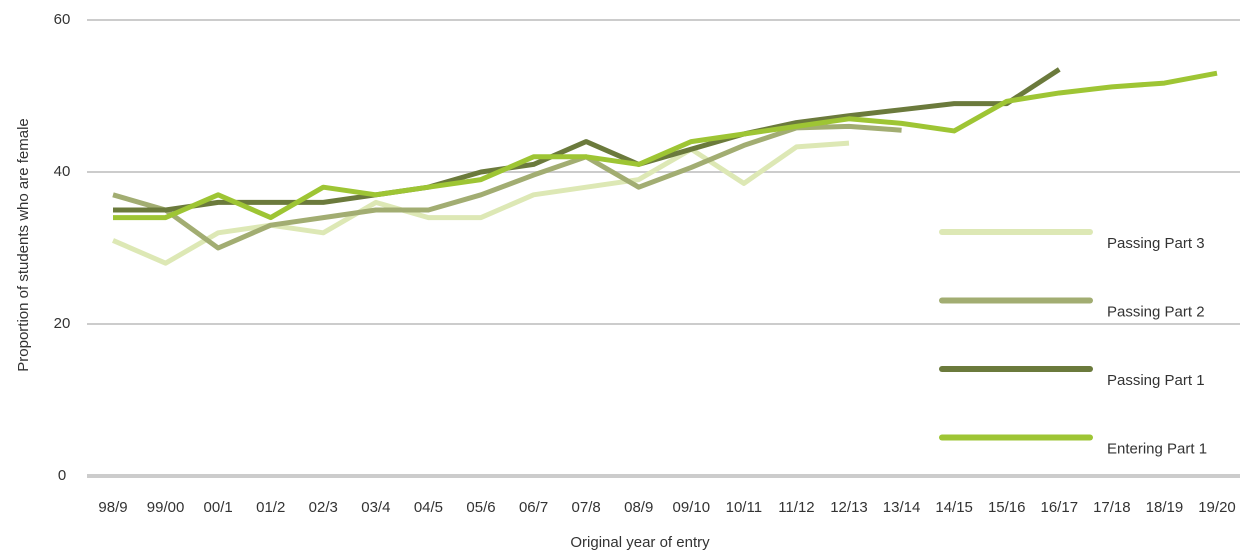  I want to click on x-tick-label: 18/19, so click(1165, 507).